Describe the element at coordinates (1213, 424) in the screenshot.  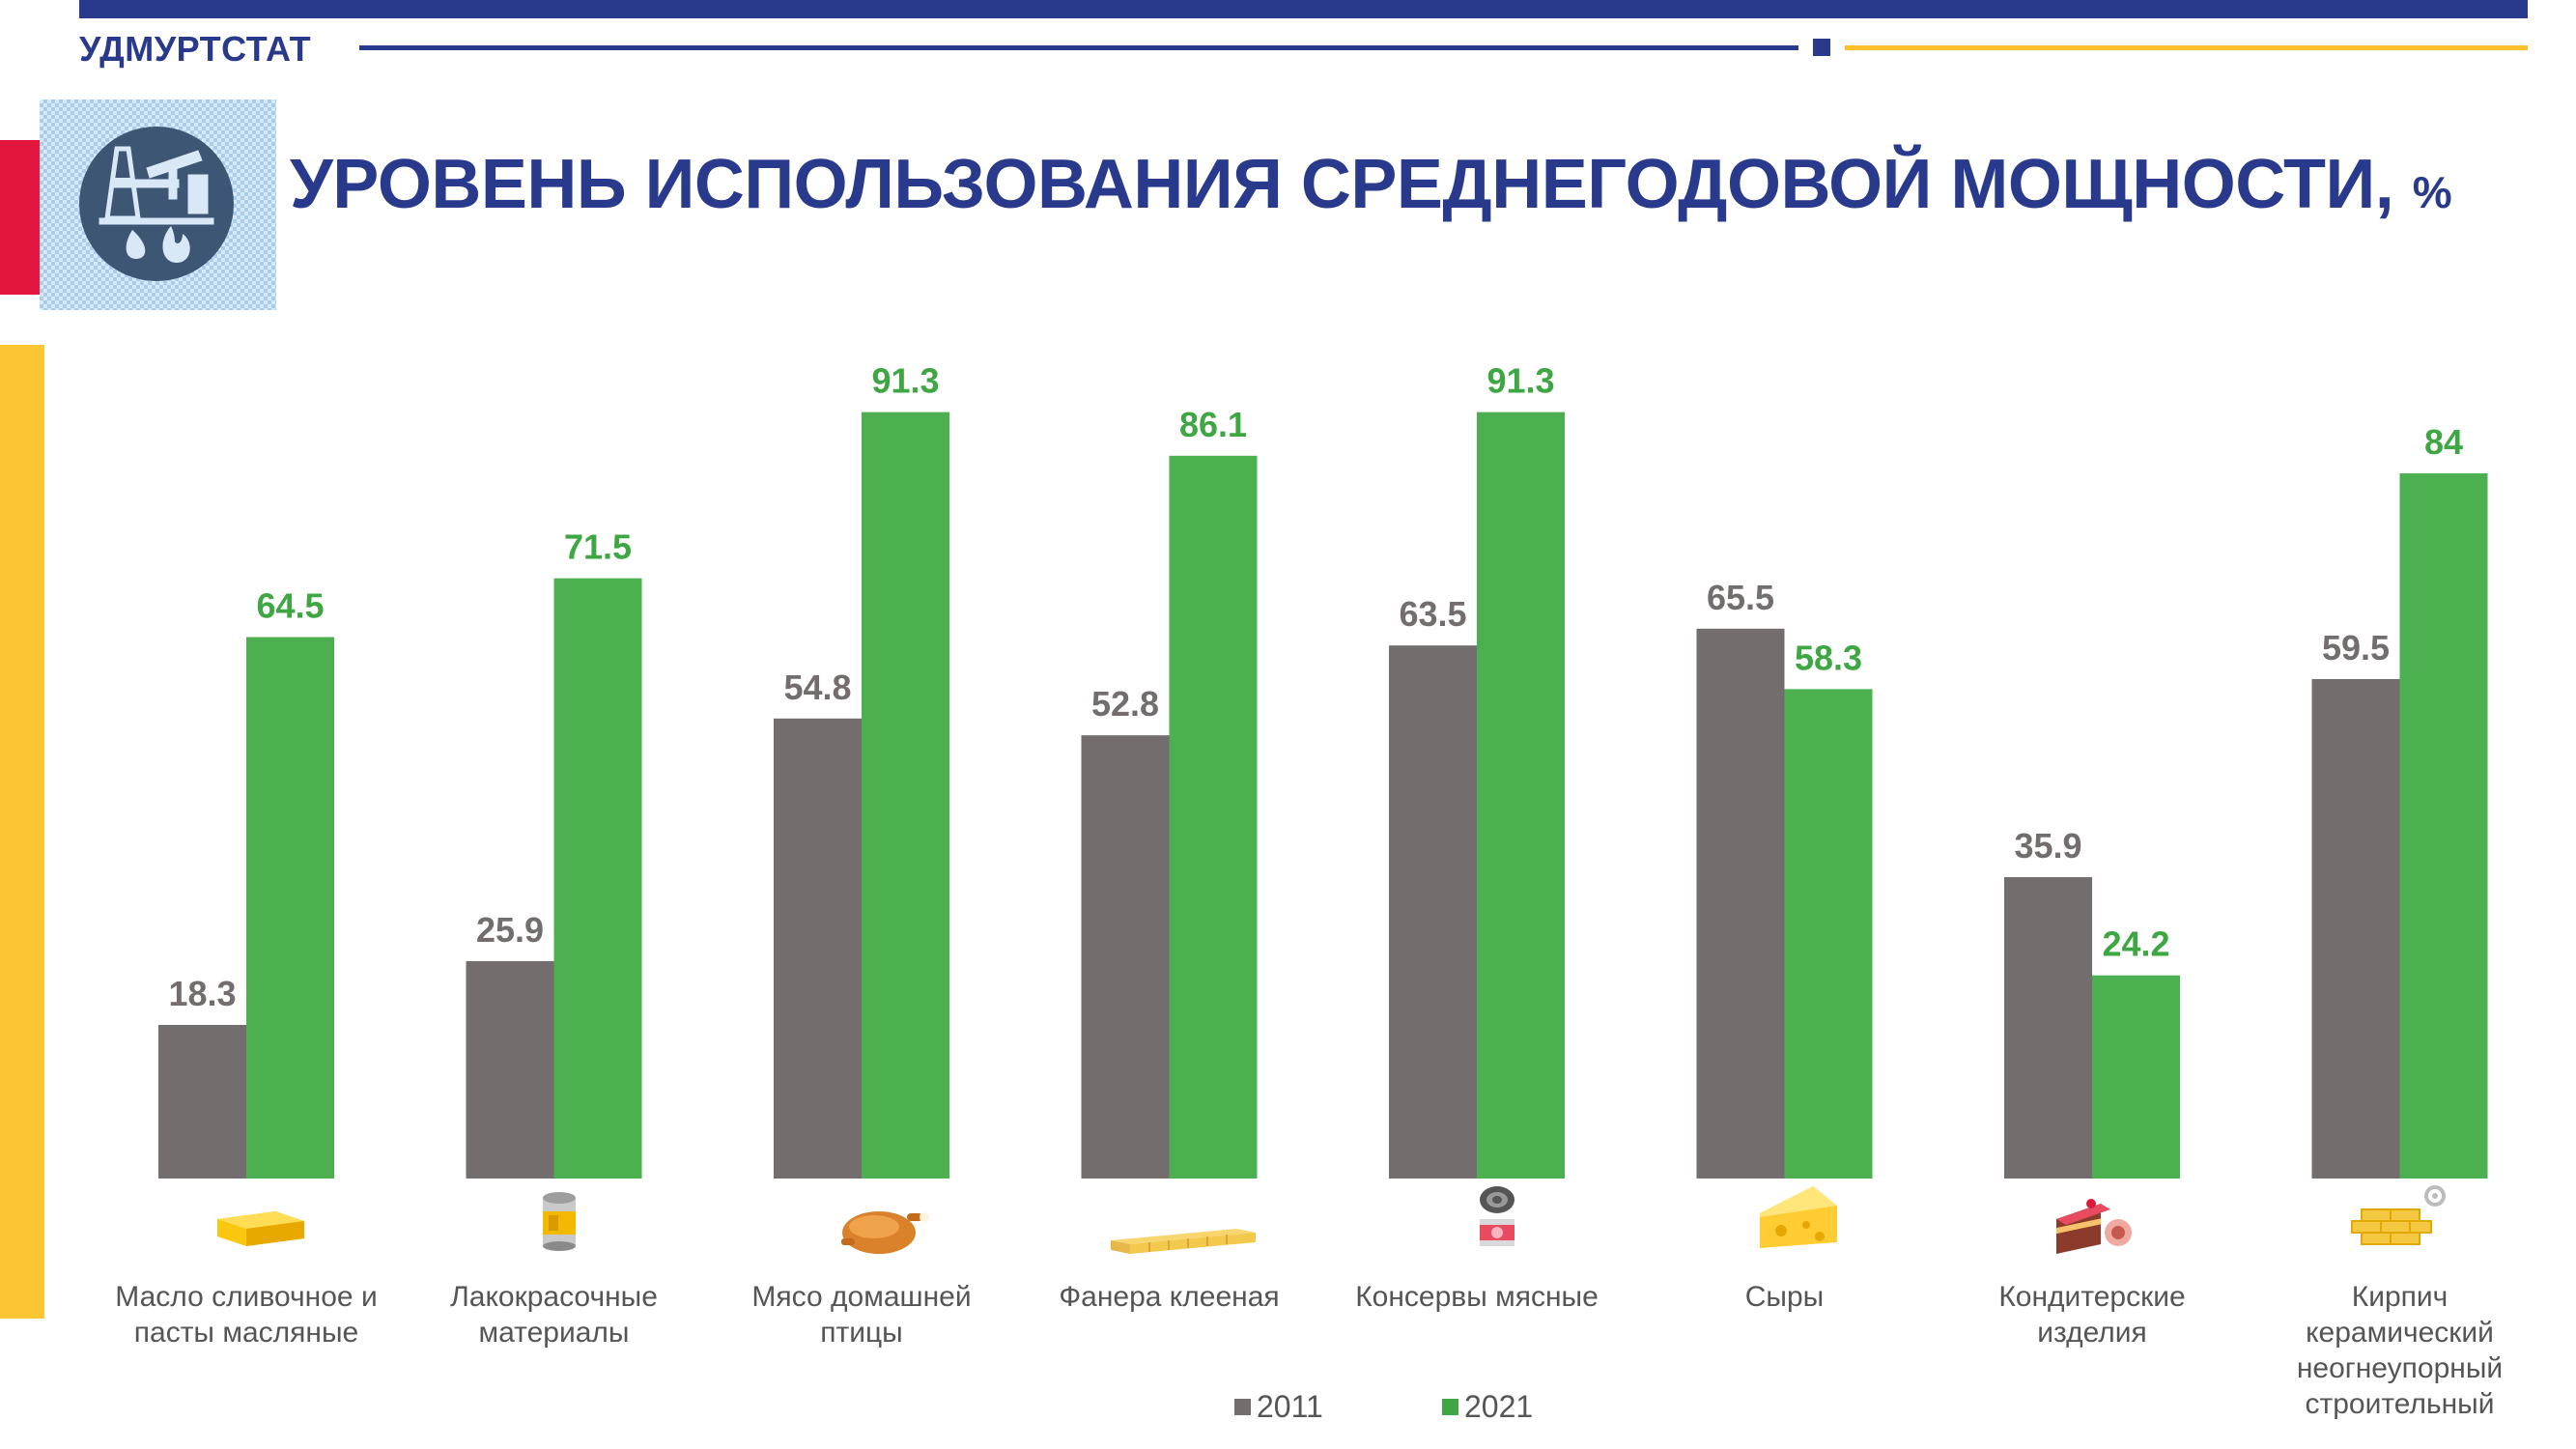
I see `data-label-2021-3: 86.1` at that location.